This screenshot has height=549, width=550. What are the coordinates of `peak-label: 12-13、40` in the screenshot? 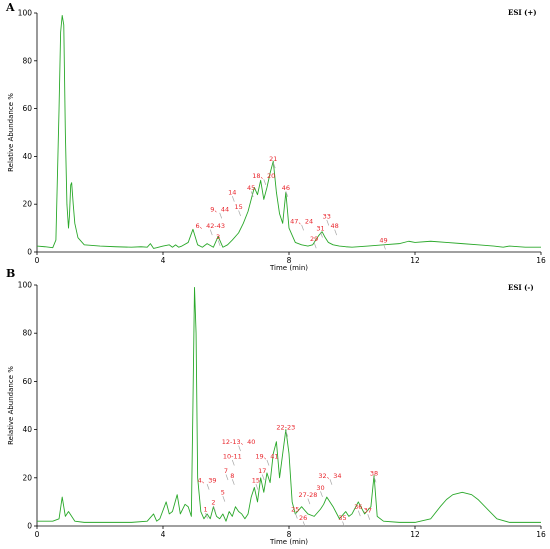 It's located at (239, 442).